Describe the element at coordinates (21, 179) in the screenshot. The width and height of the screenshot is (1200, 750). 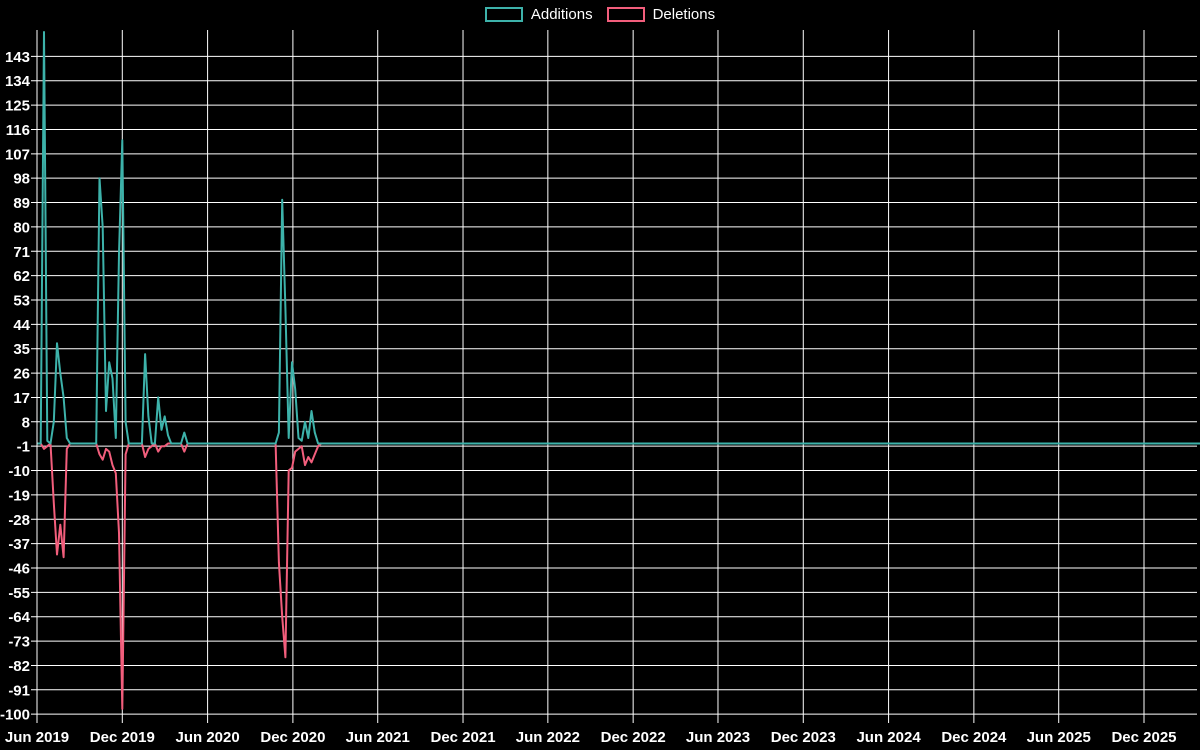
I see `y-tick-label: 98` at that location.